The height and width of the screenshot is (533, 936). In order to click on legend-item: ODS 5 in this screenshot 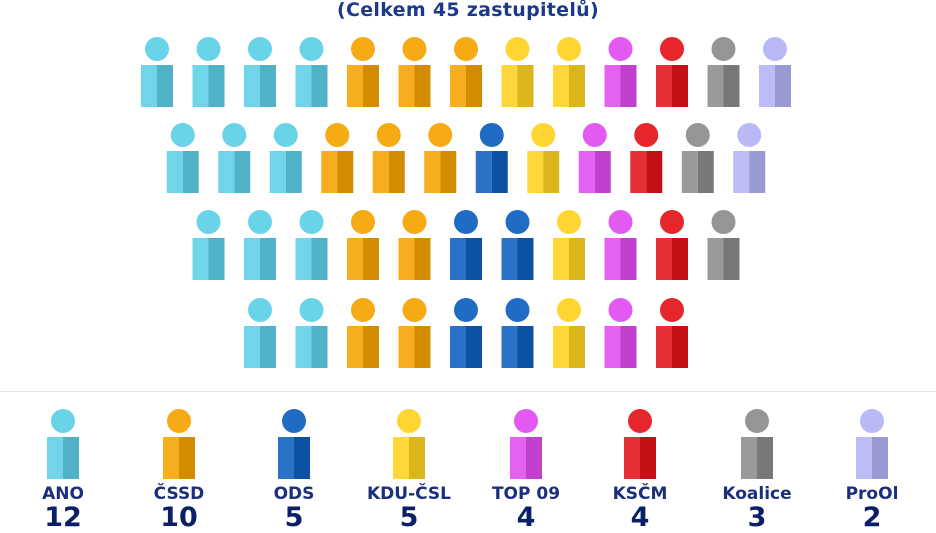, I will do `click(294, 470)`.